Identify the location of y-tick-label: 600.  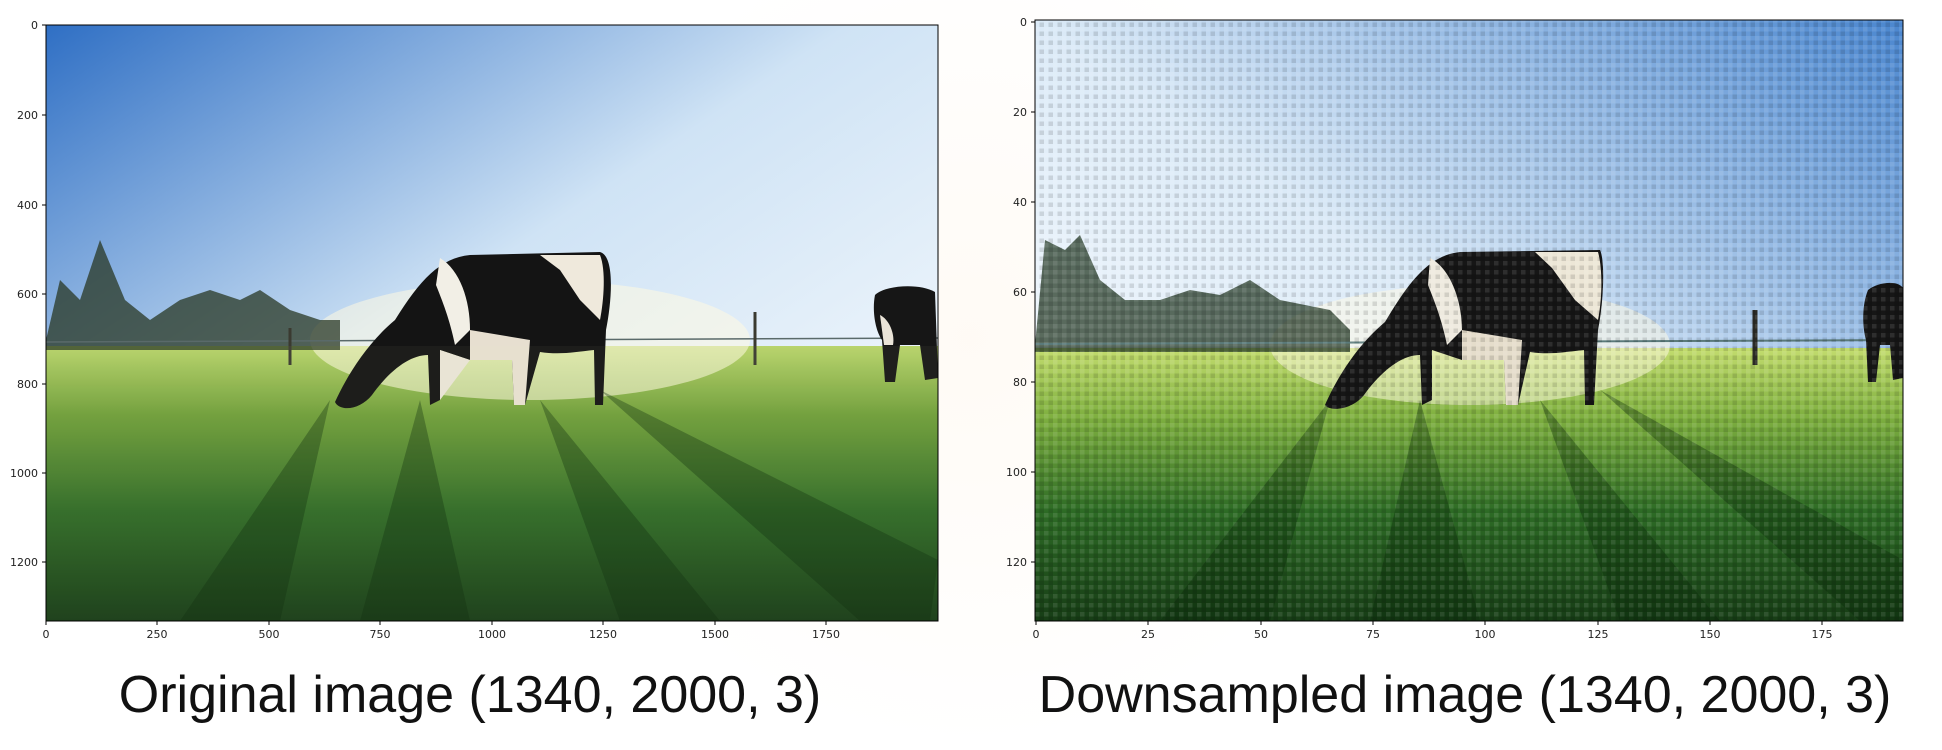
(27, 294).